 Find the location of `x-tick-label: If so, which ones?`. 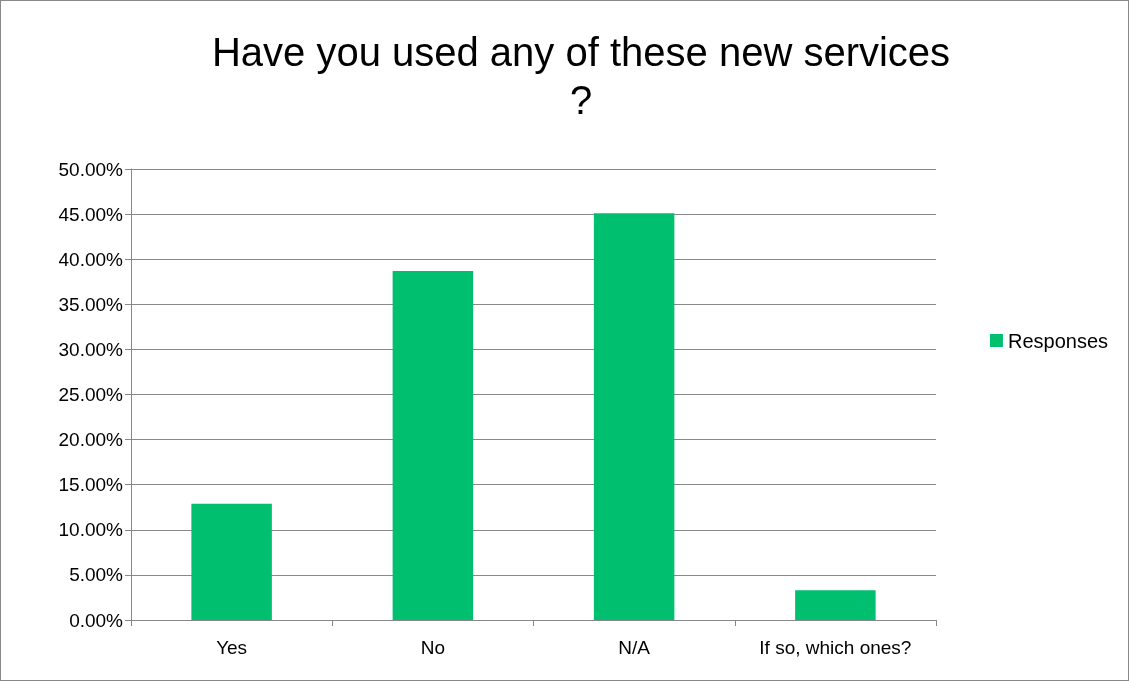

x-tick-label: If so, which ones? is located at coordinates (835, 647).